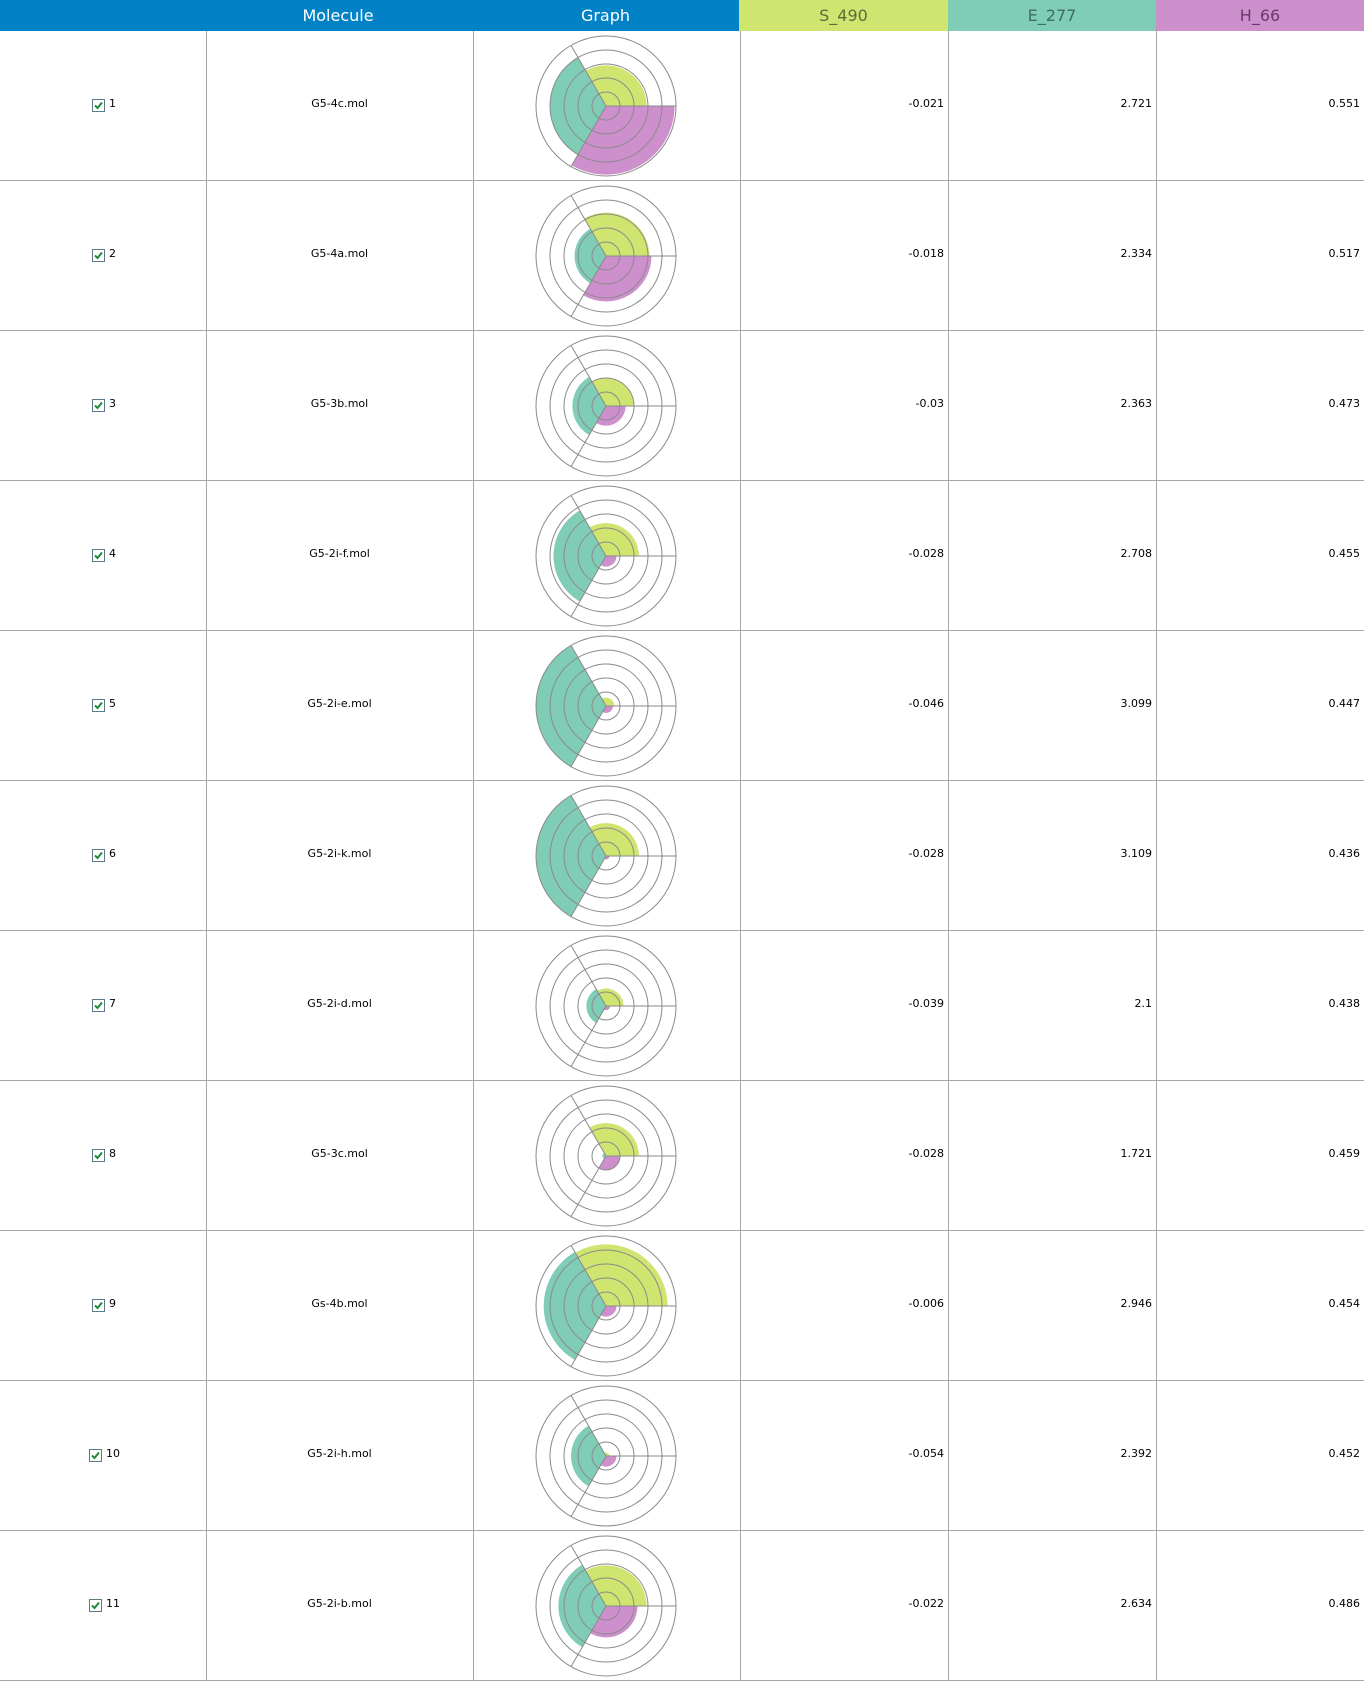  What do you see at coordinates (844, 1305) in the screenshot?
I see `s-value-cell: -0.006` at bounding box center [844, 1305].